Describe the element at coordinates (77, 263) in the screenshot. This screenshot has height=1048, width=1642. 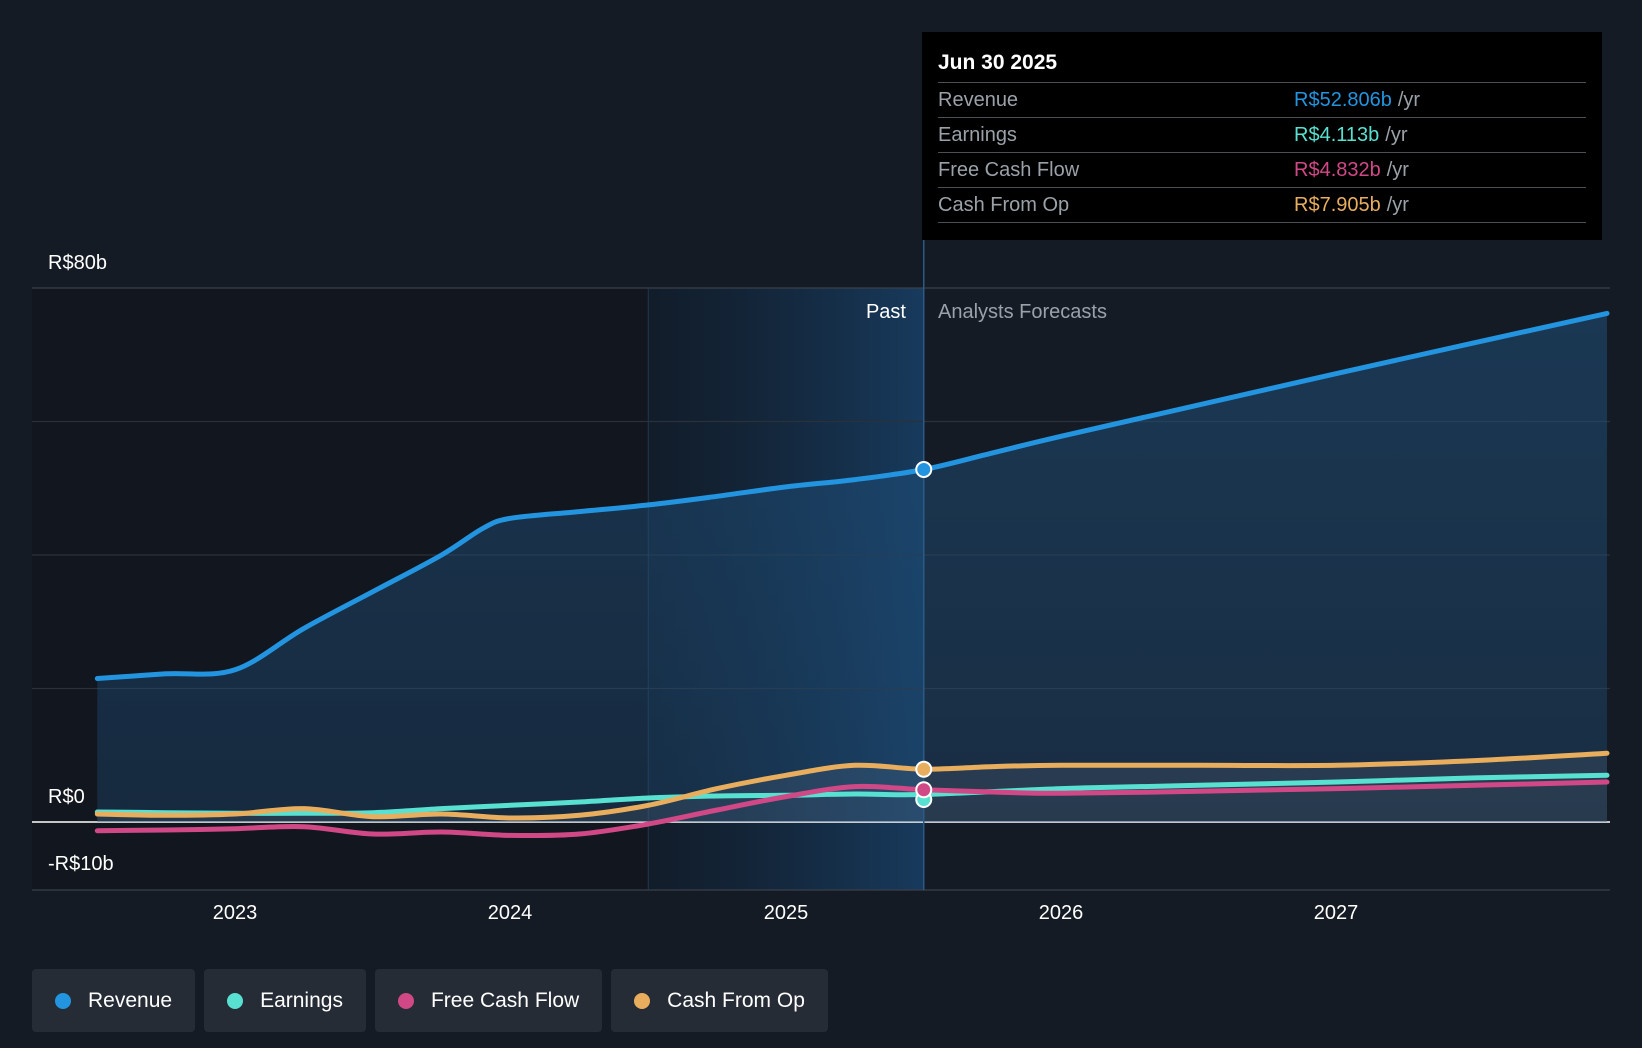
I see `y-tick-label: R$80b` at that location.